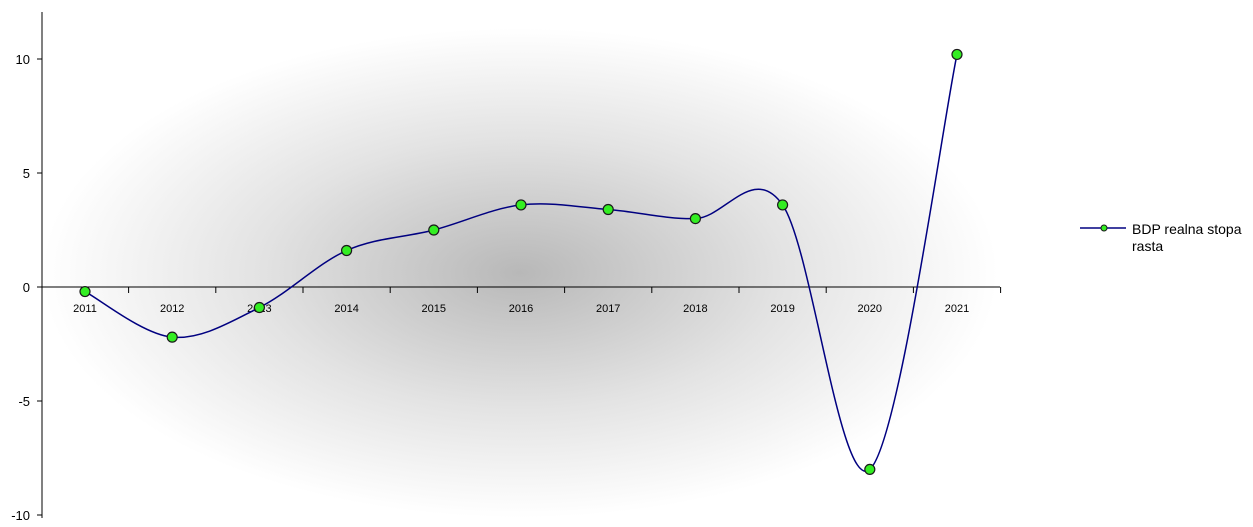 The image size is (1253, 527). I want to click on y-tick-label: -10, so click(20, 515).